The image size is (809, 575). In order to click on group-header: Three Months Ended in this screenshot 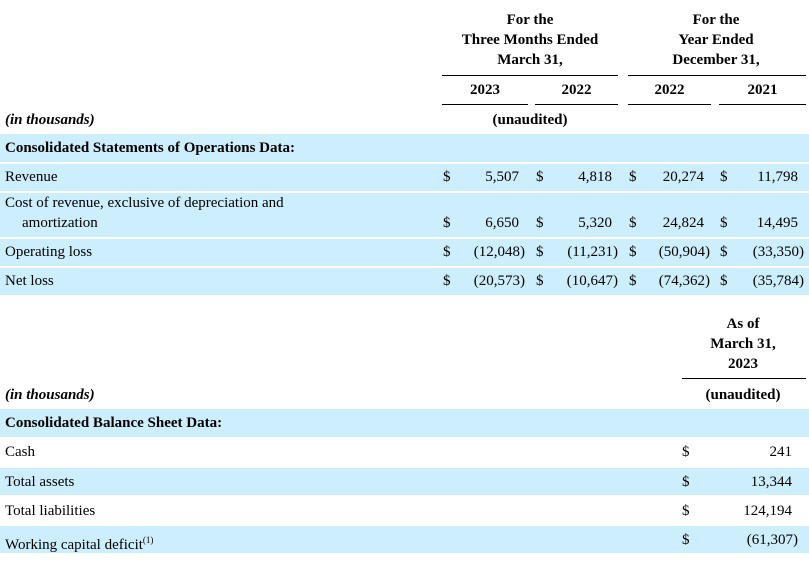, I will do `click(530, 40)`.